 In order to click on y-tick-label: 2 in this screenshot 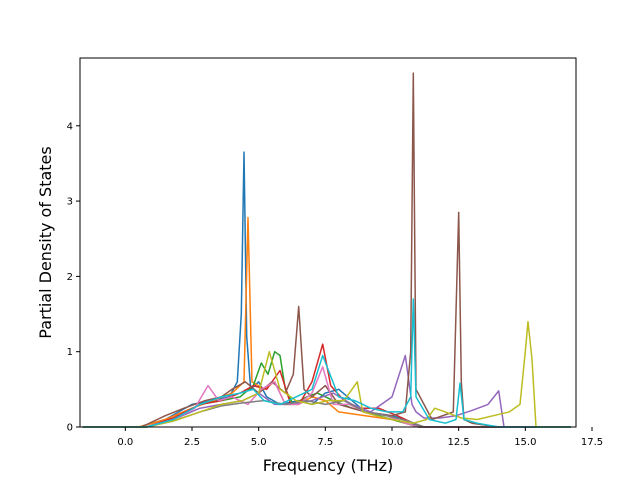, I will do `click(70, 277)`.